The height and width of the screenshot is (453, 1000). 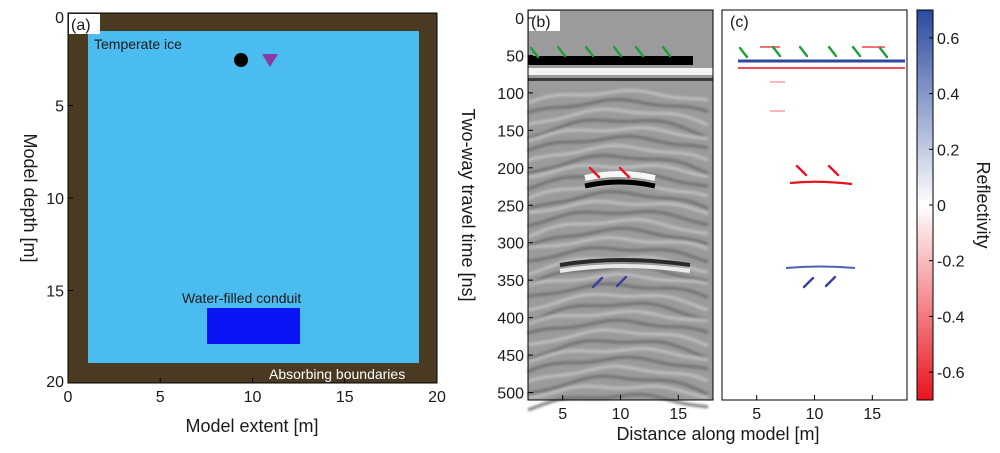 I want to click on panel-b-y-tick-label: 300, so click(x=510, y=244).